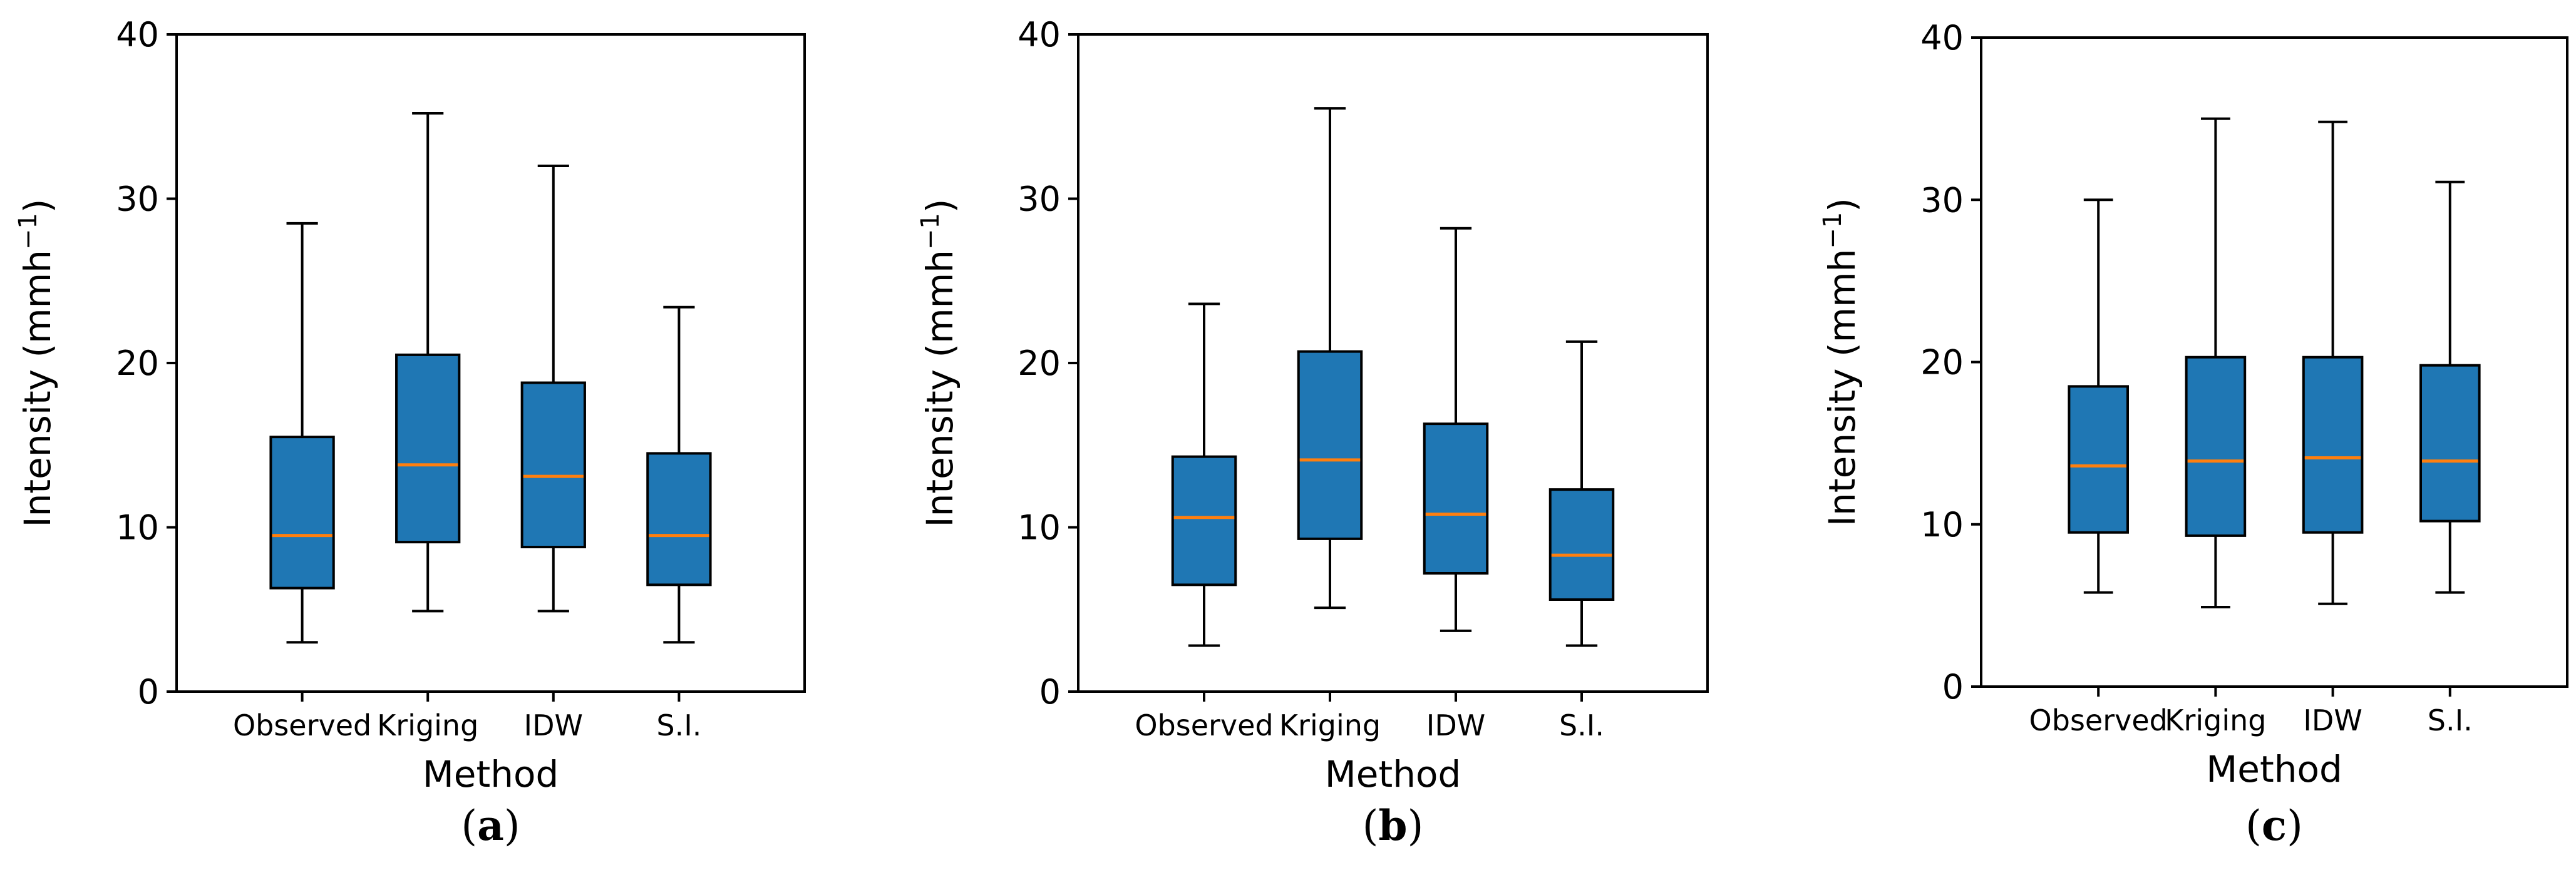  What do you see at coordinates (1942, 38) in the screenshot?
I see `chart-c-y-tick-label: 40` at bounding box center [1942, 38].